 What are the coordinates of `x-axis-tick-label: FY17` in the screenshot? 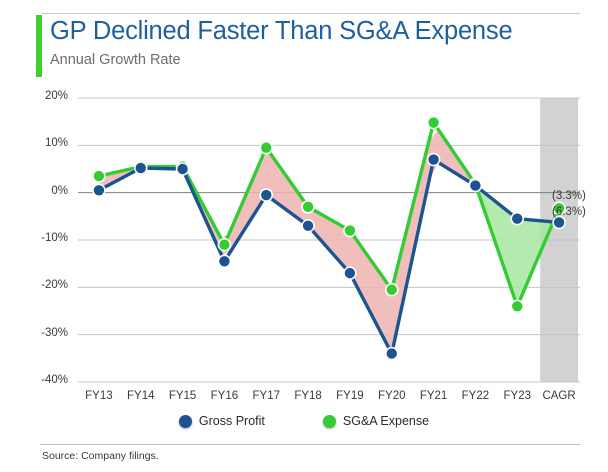 It's located at (266, 396).